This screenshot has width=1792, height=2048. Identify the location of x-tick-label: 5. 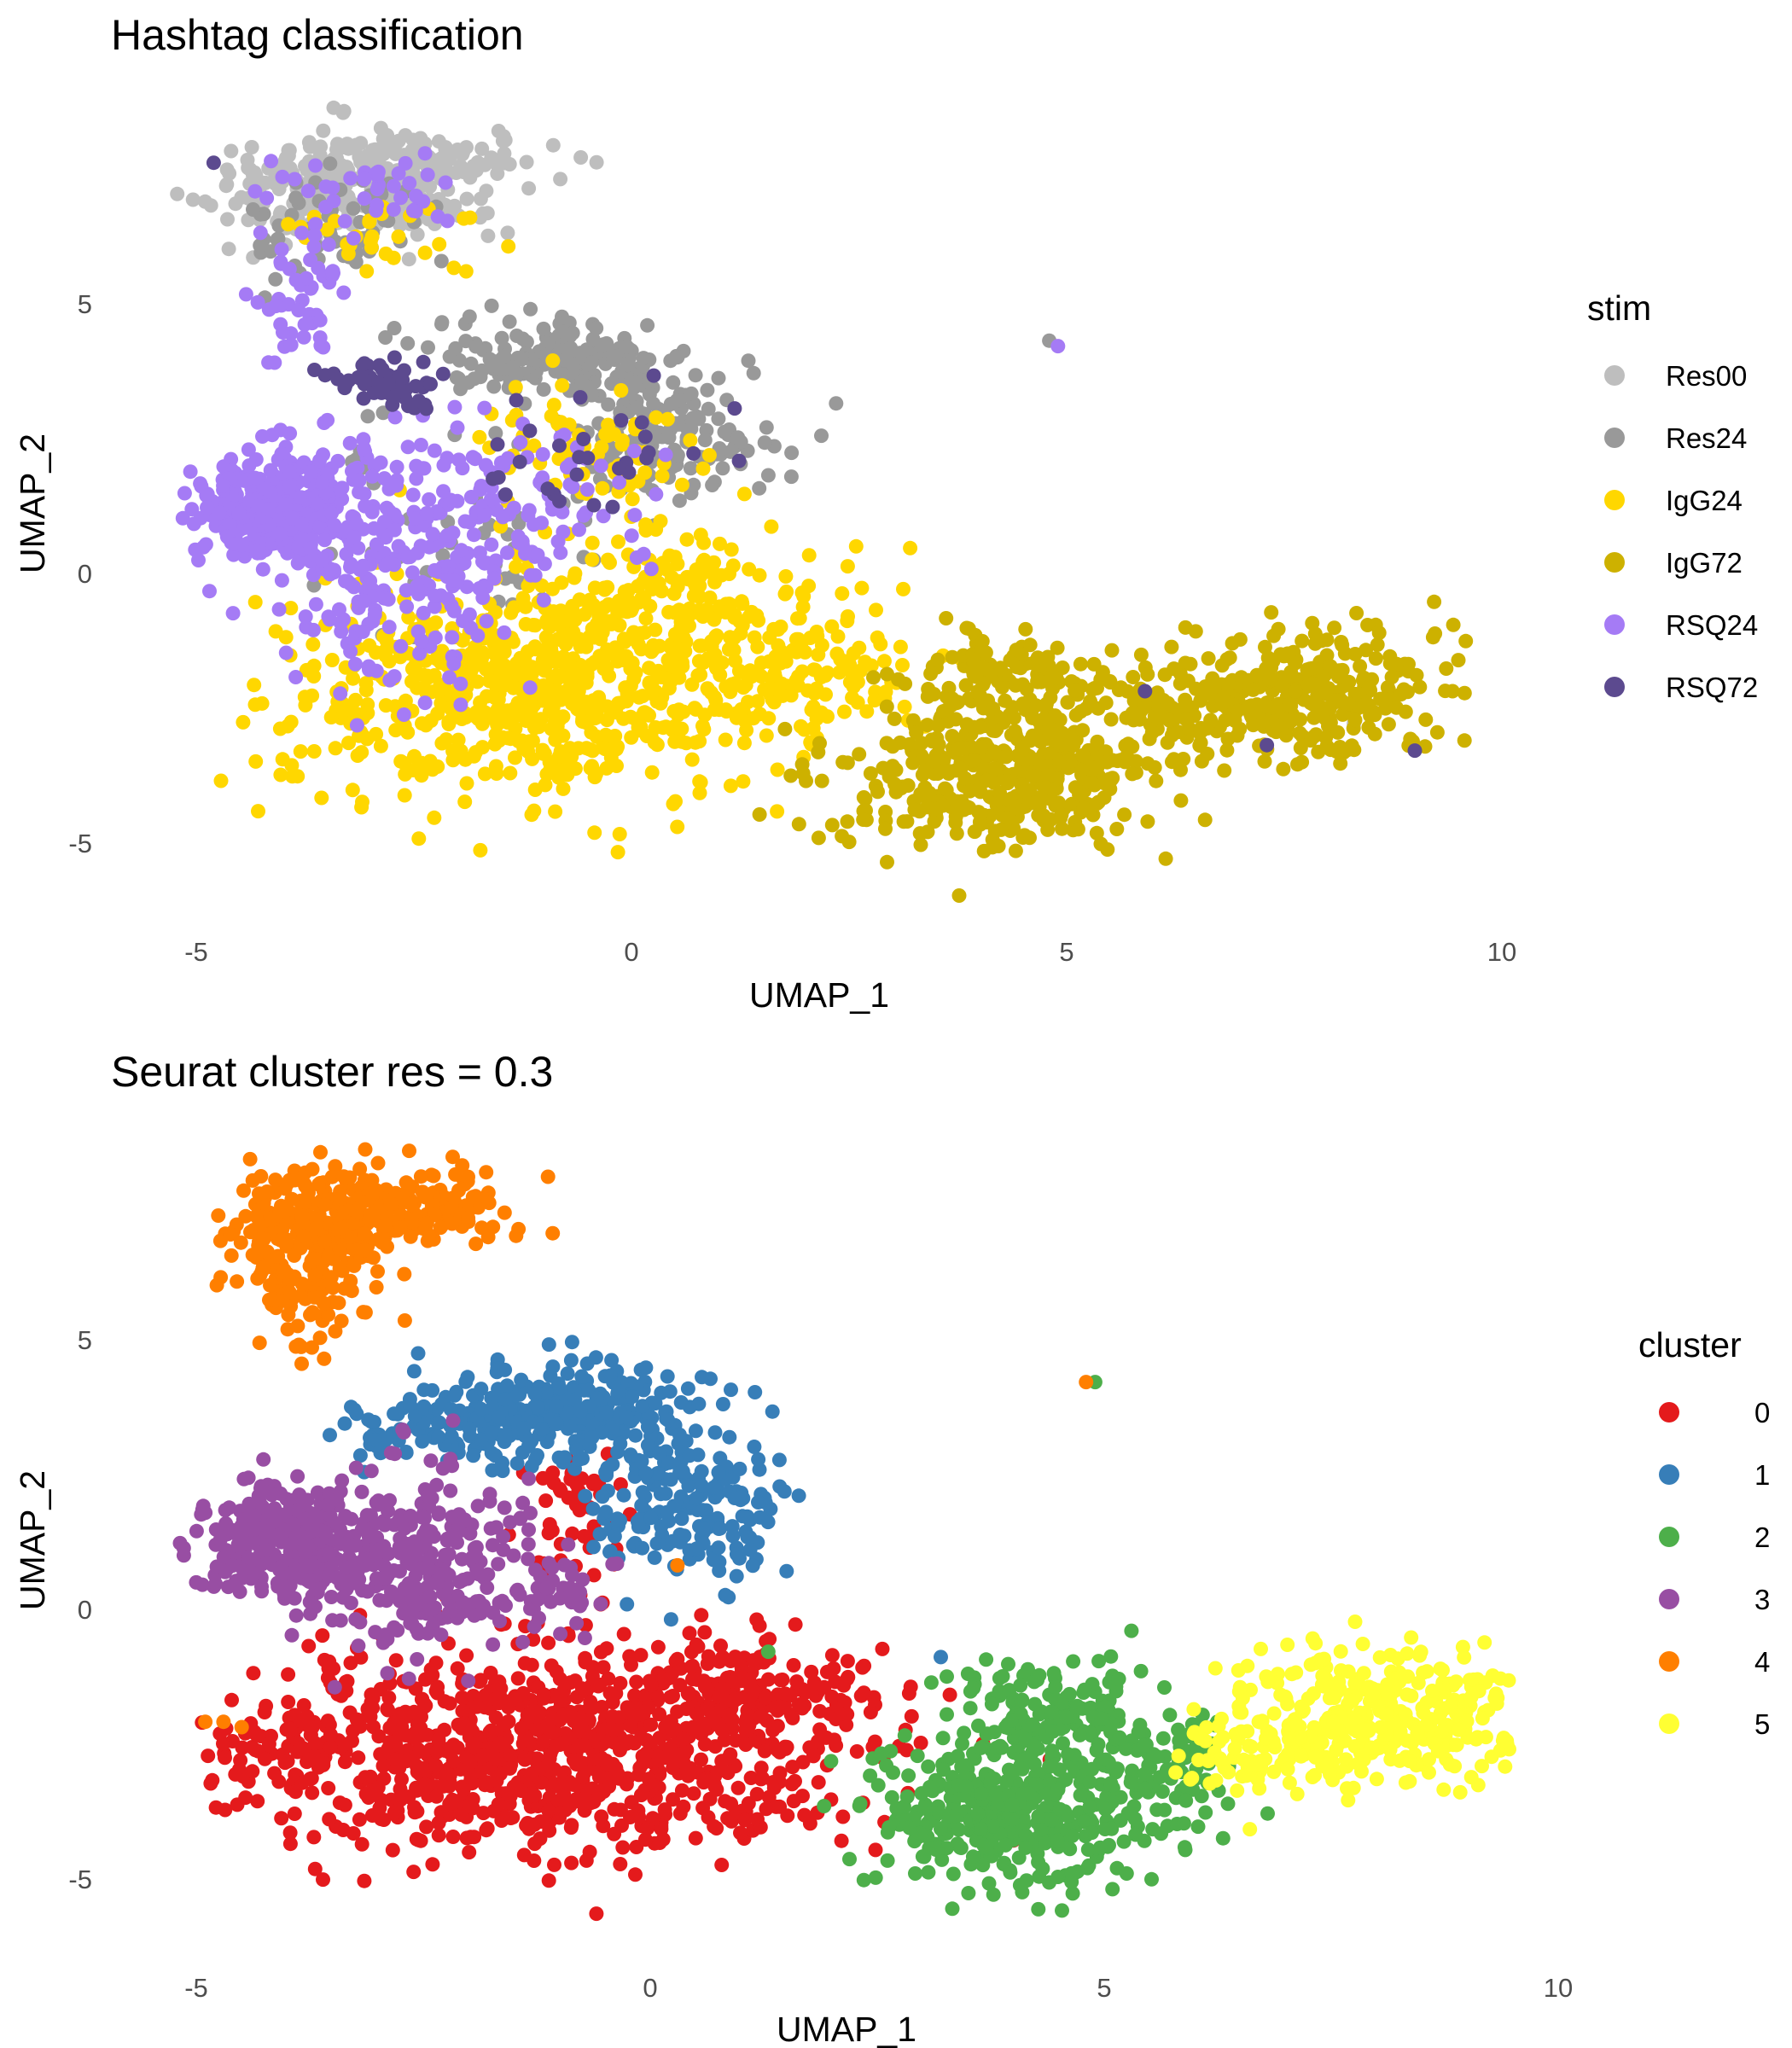
(1066, 952).